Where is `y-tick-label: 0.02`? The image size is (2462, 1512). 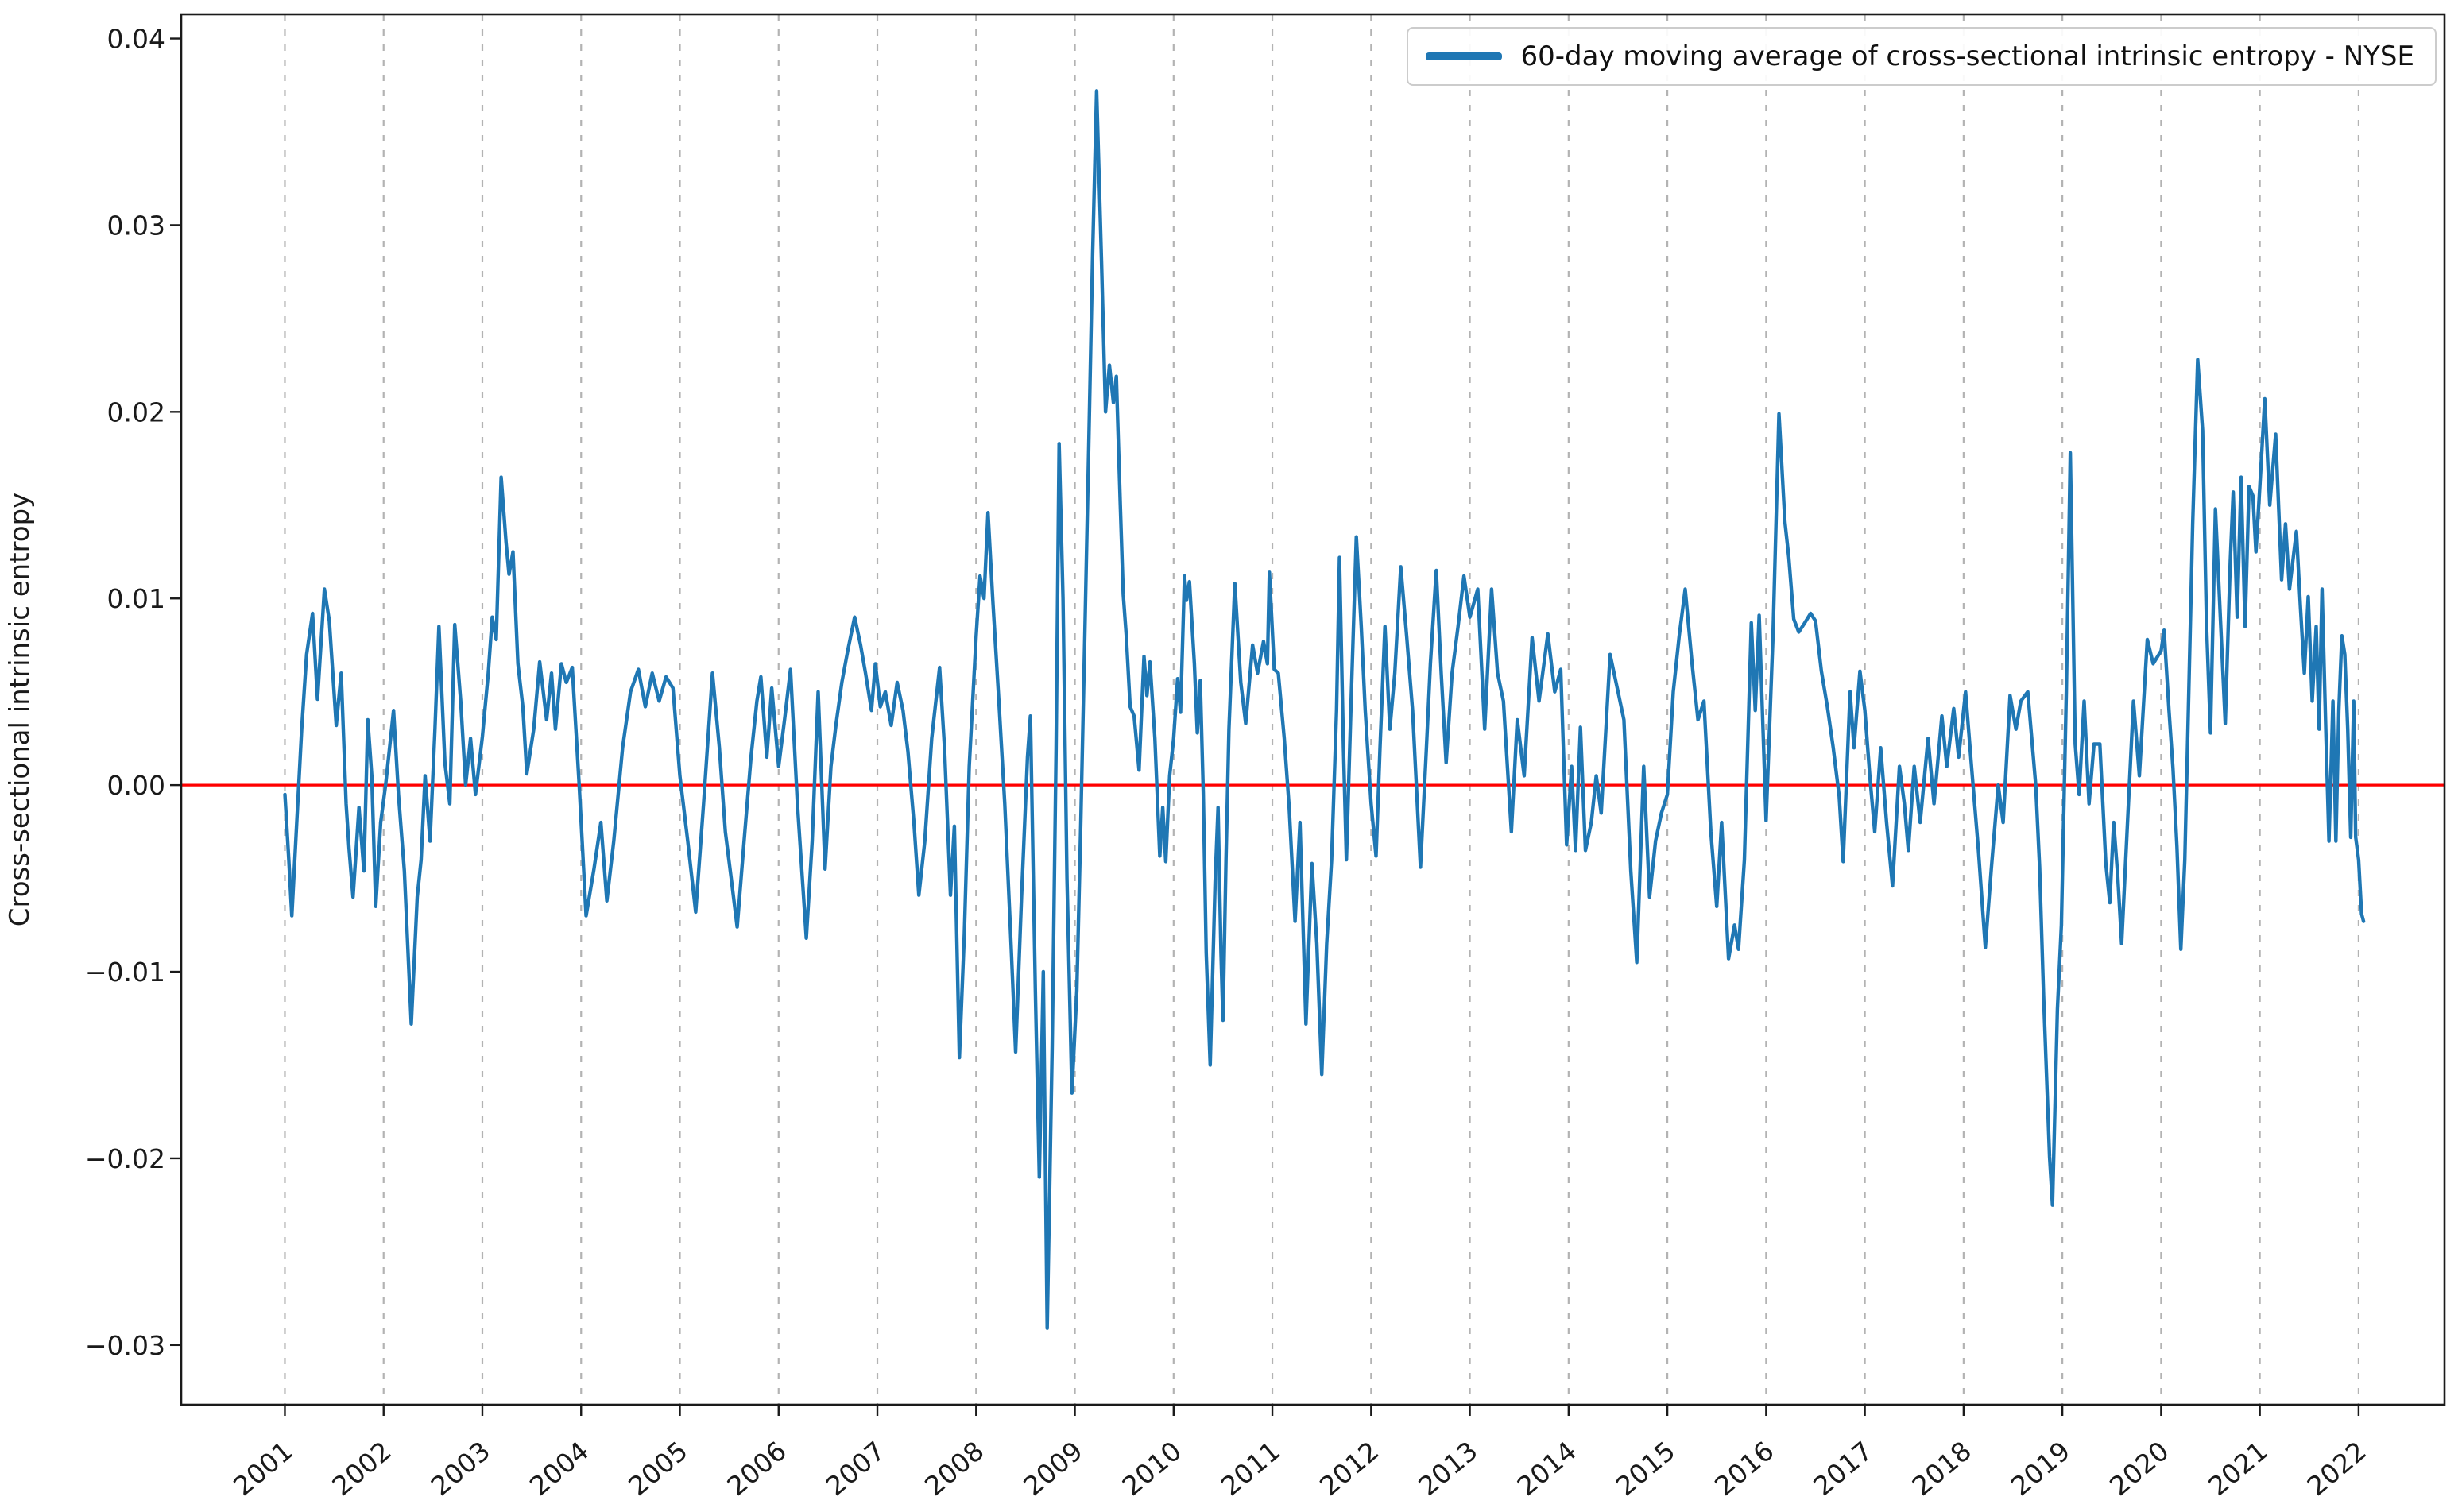 y-tick-label: 0.02 is located at coordinates (136, 411).